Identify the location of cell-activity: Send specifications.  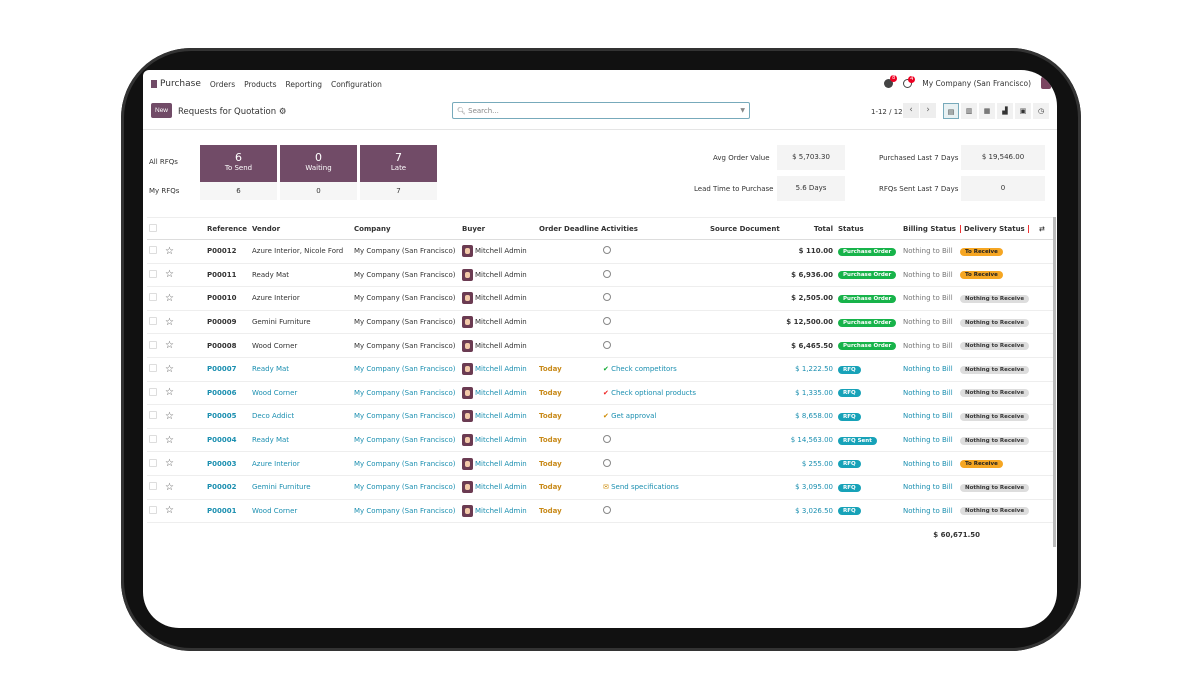
(645, 487).